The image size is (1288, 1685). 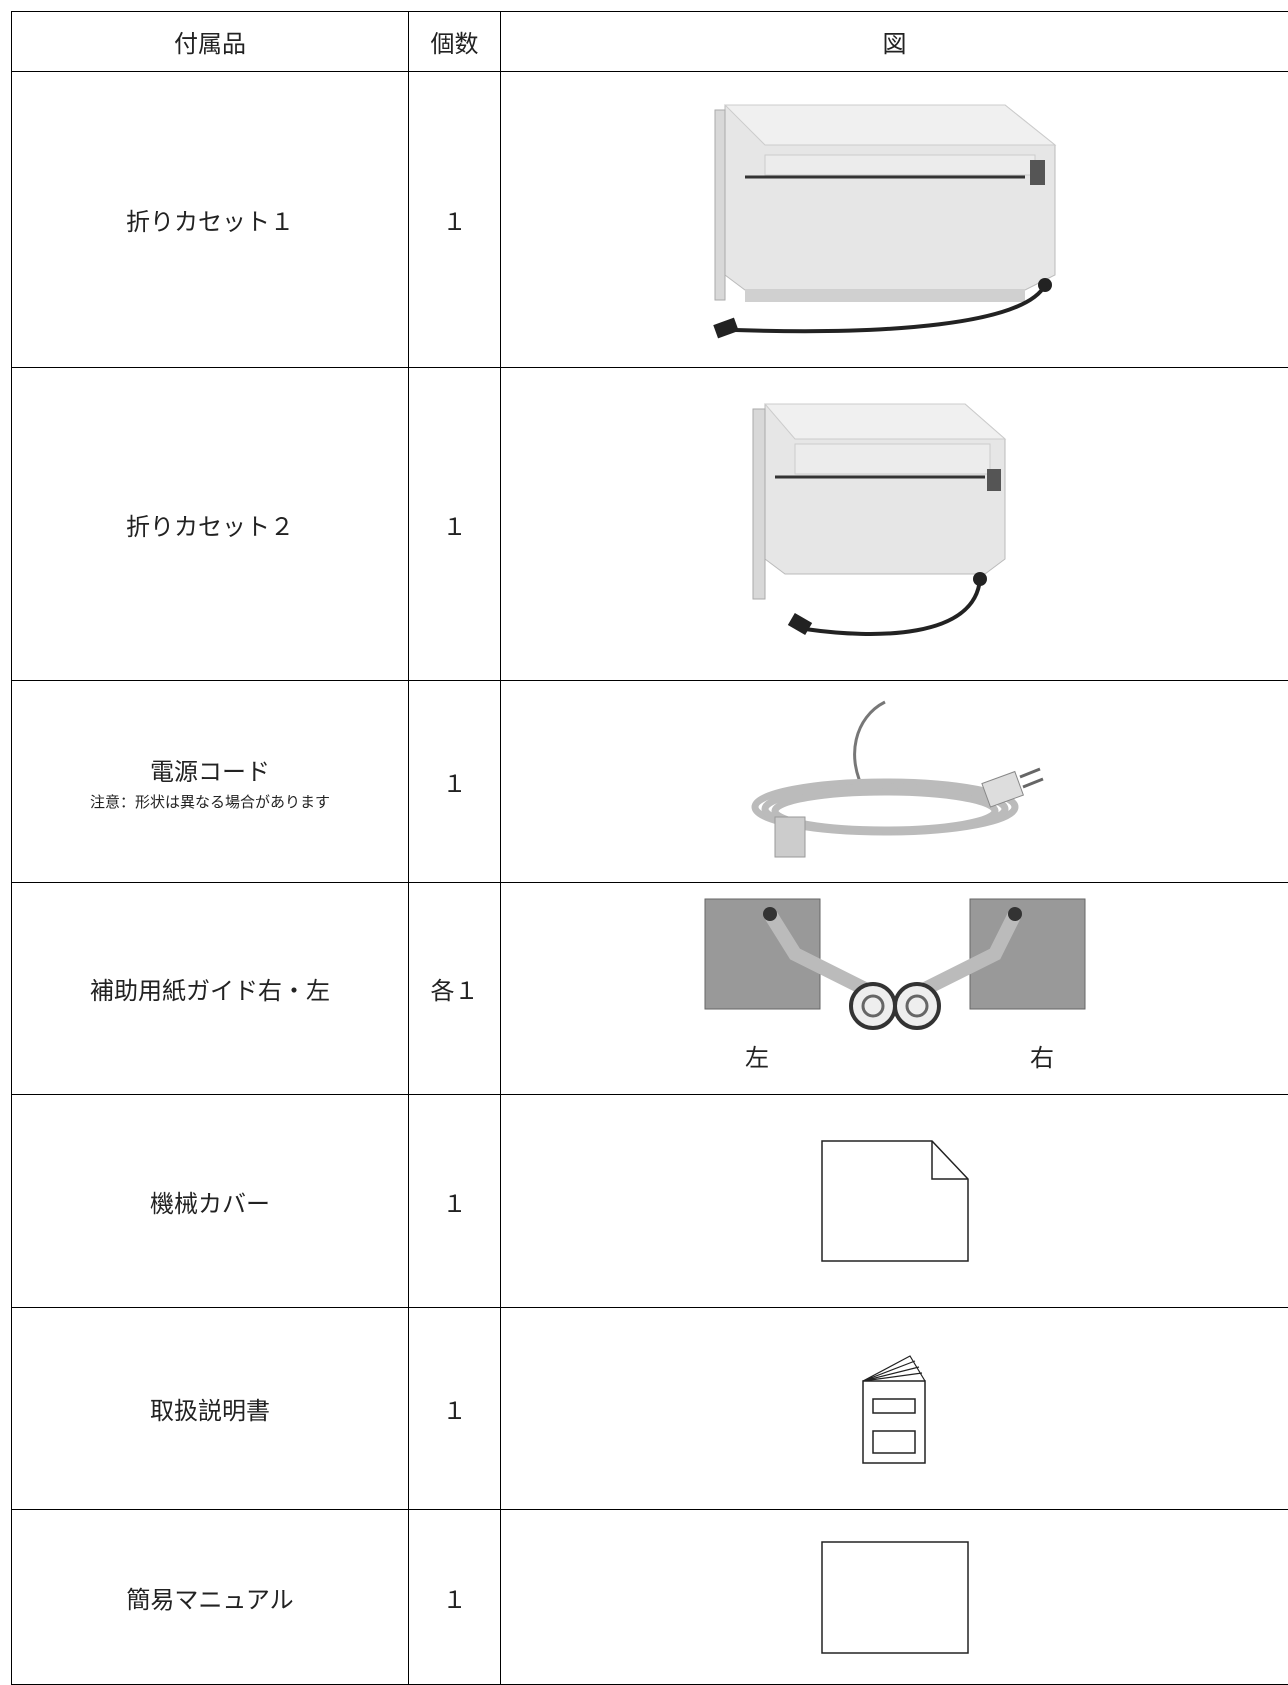 What do you see at coordinates (894, 44) in the screenshot?
I see `header-text: 図` at bounding box center [894, 44].